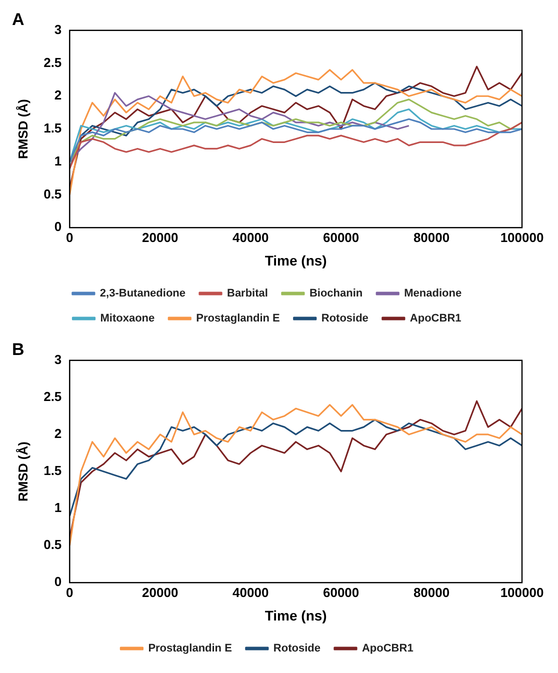 Image resolution: width=558 pixels, height=673 pixels. I want to click on legend-label: Barbital, so click(247, 294).